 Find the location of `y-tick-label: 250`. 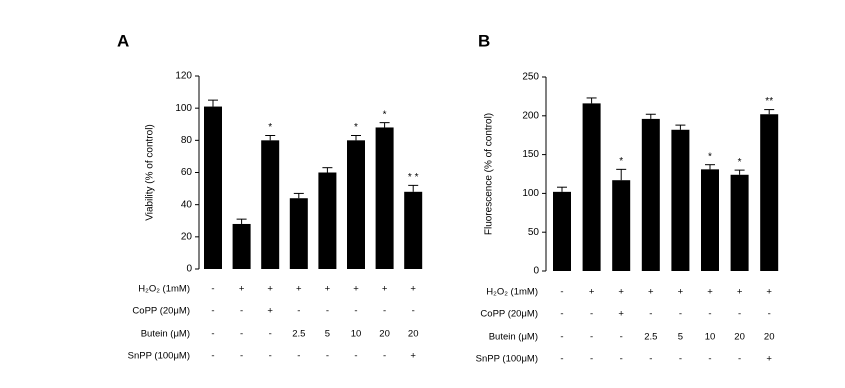

y-tick-label: 250 is located at coordinates (530, 77).